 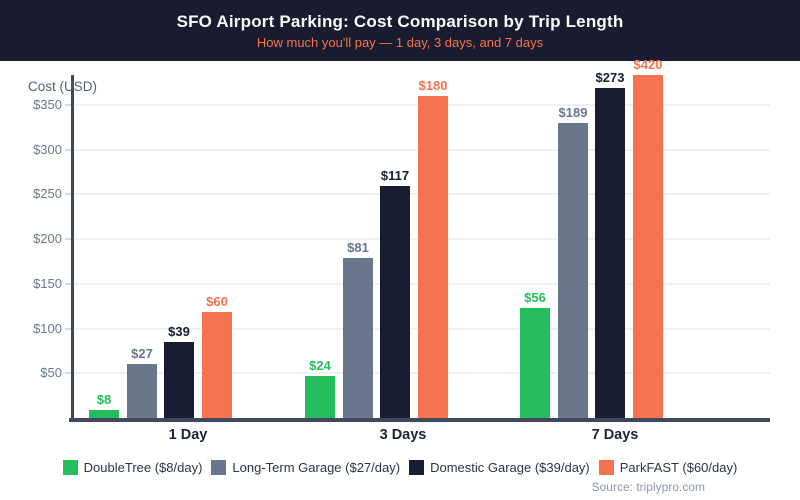 What do you see at coordinates (316, 467) in the screenshot?
I see `legend-label: Long-Term Garage ($27/day)` at bounding box center [316, 467].